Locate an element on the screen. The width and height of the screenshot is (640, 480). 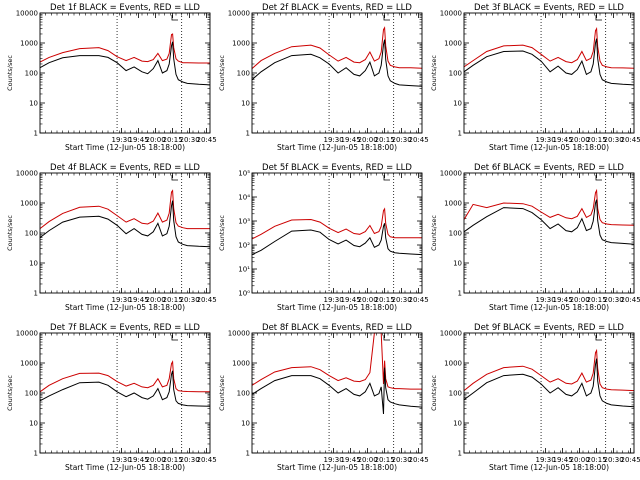
y-tick-label: 10¹ is located at coordinates (244, 270).